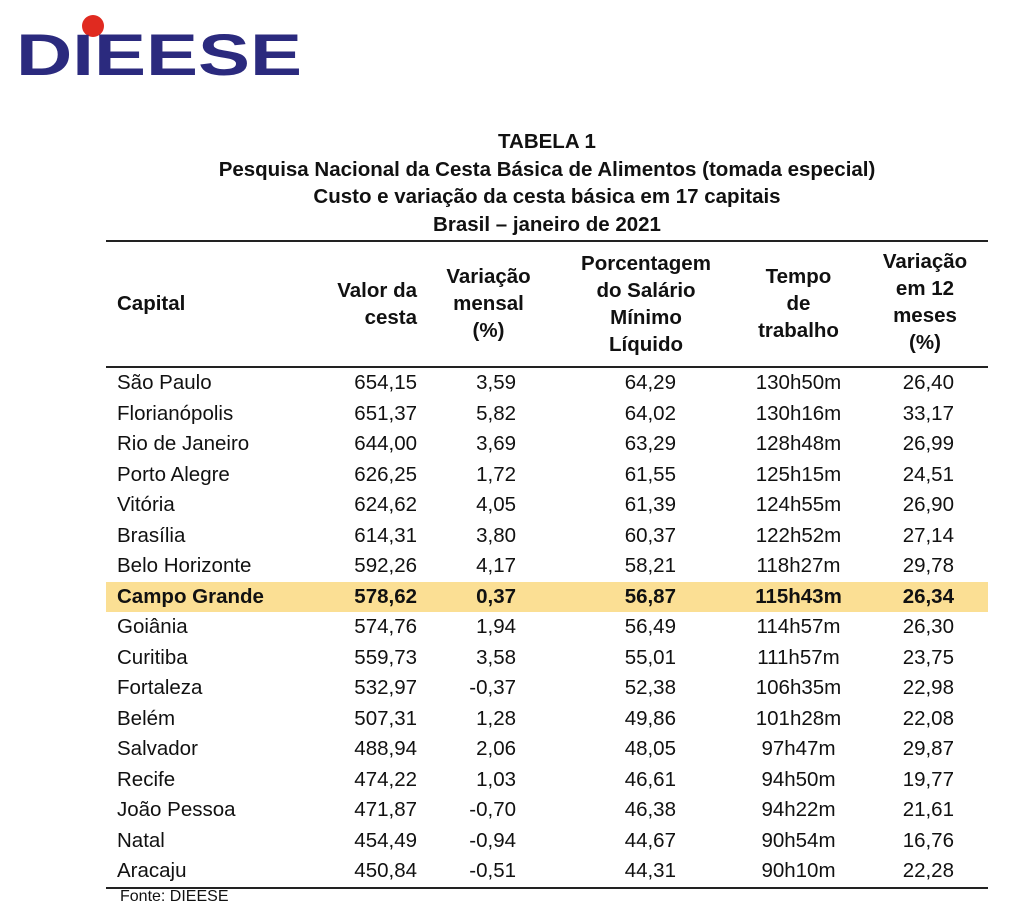 This screenshot has height=924, width=1024. What do you see at coordinates (798, 809) in the screenshot?
I see `cell-tempo-trabalho: 94h22m` at bounding box center [798, 809].